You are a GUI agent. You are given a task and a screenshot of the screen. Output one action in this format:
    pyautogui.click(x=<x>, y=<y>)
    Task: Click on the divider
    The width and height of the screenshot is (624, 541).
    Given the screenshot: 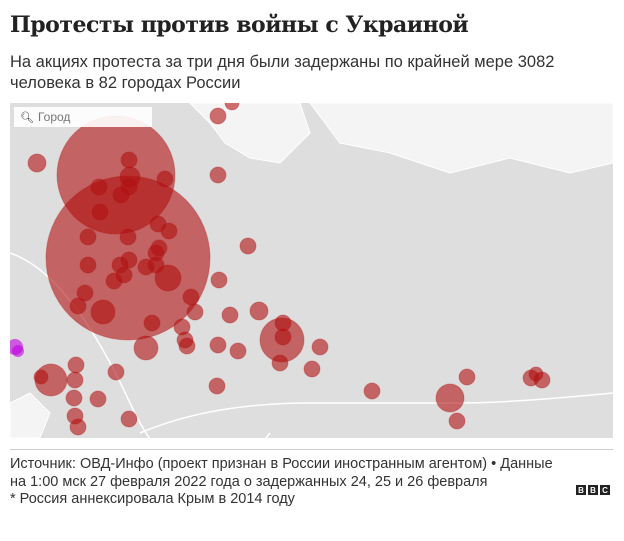 What is the action you would take?
    pyautogui.click(x=311, y=449)
    